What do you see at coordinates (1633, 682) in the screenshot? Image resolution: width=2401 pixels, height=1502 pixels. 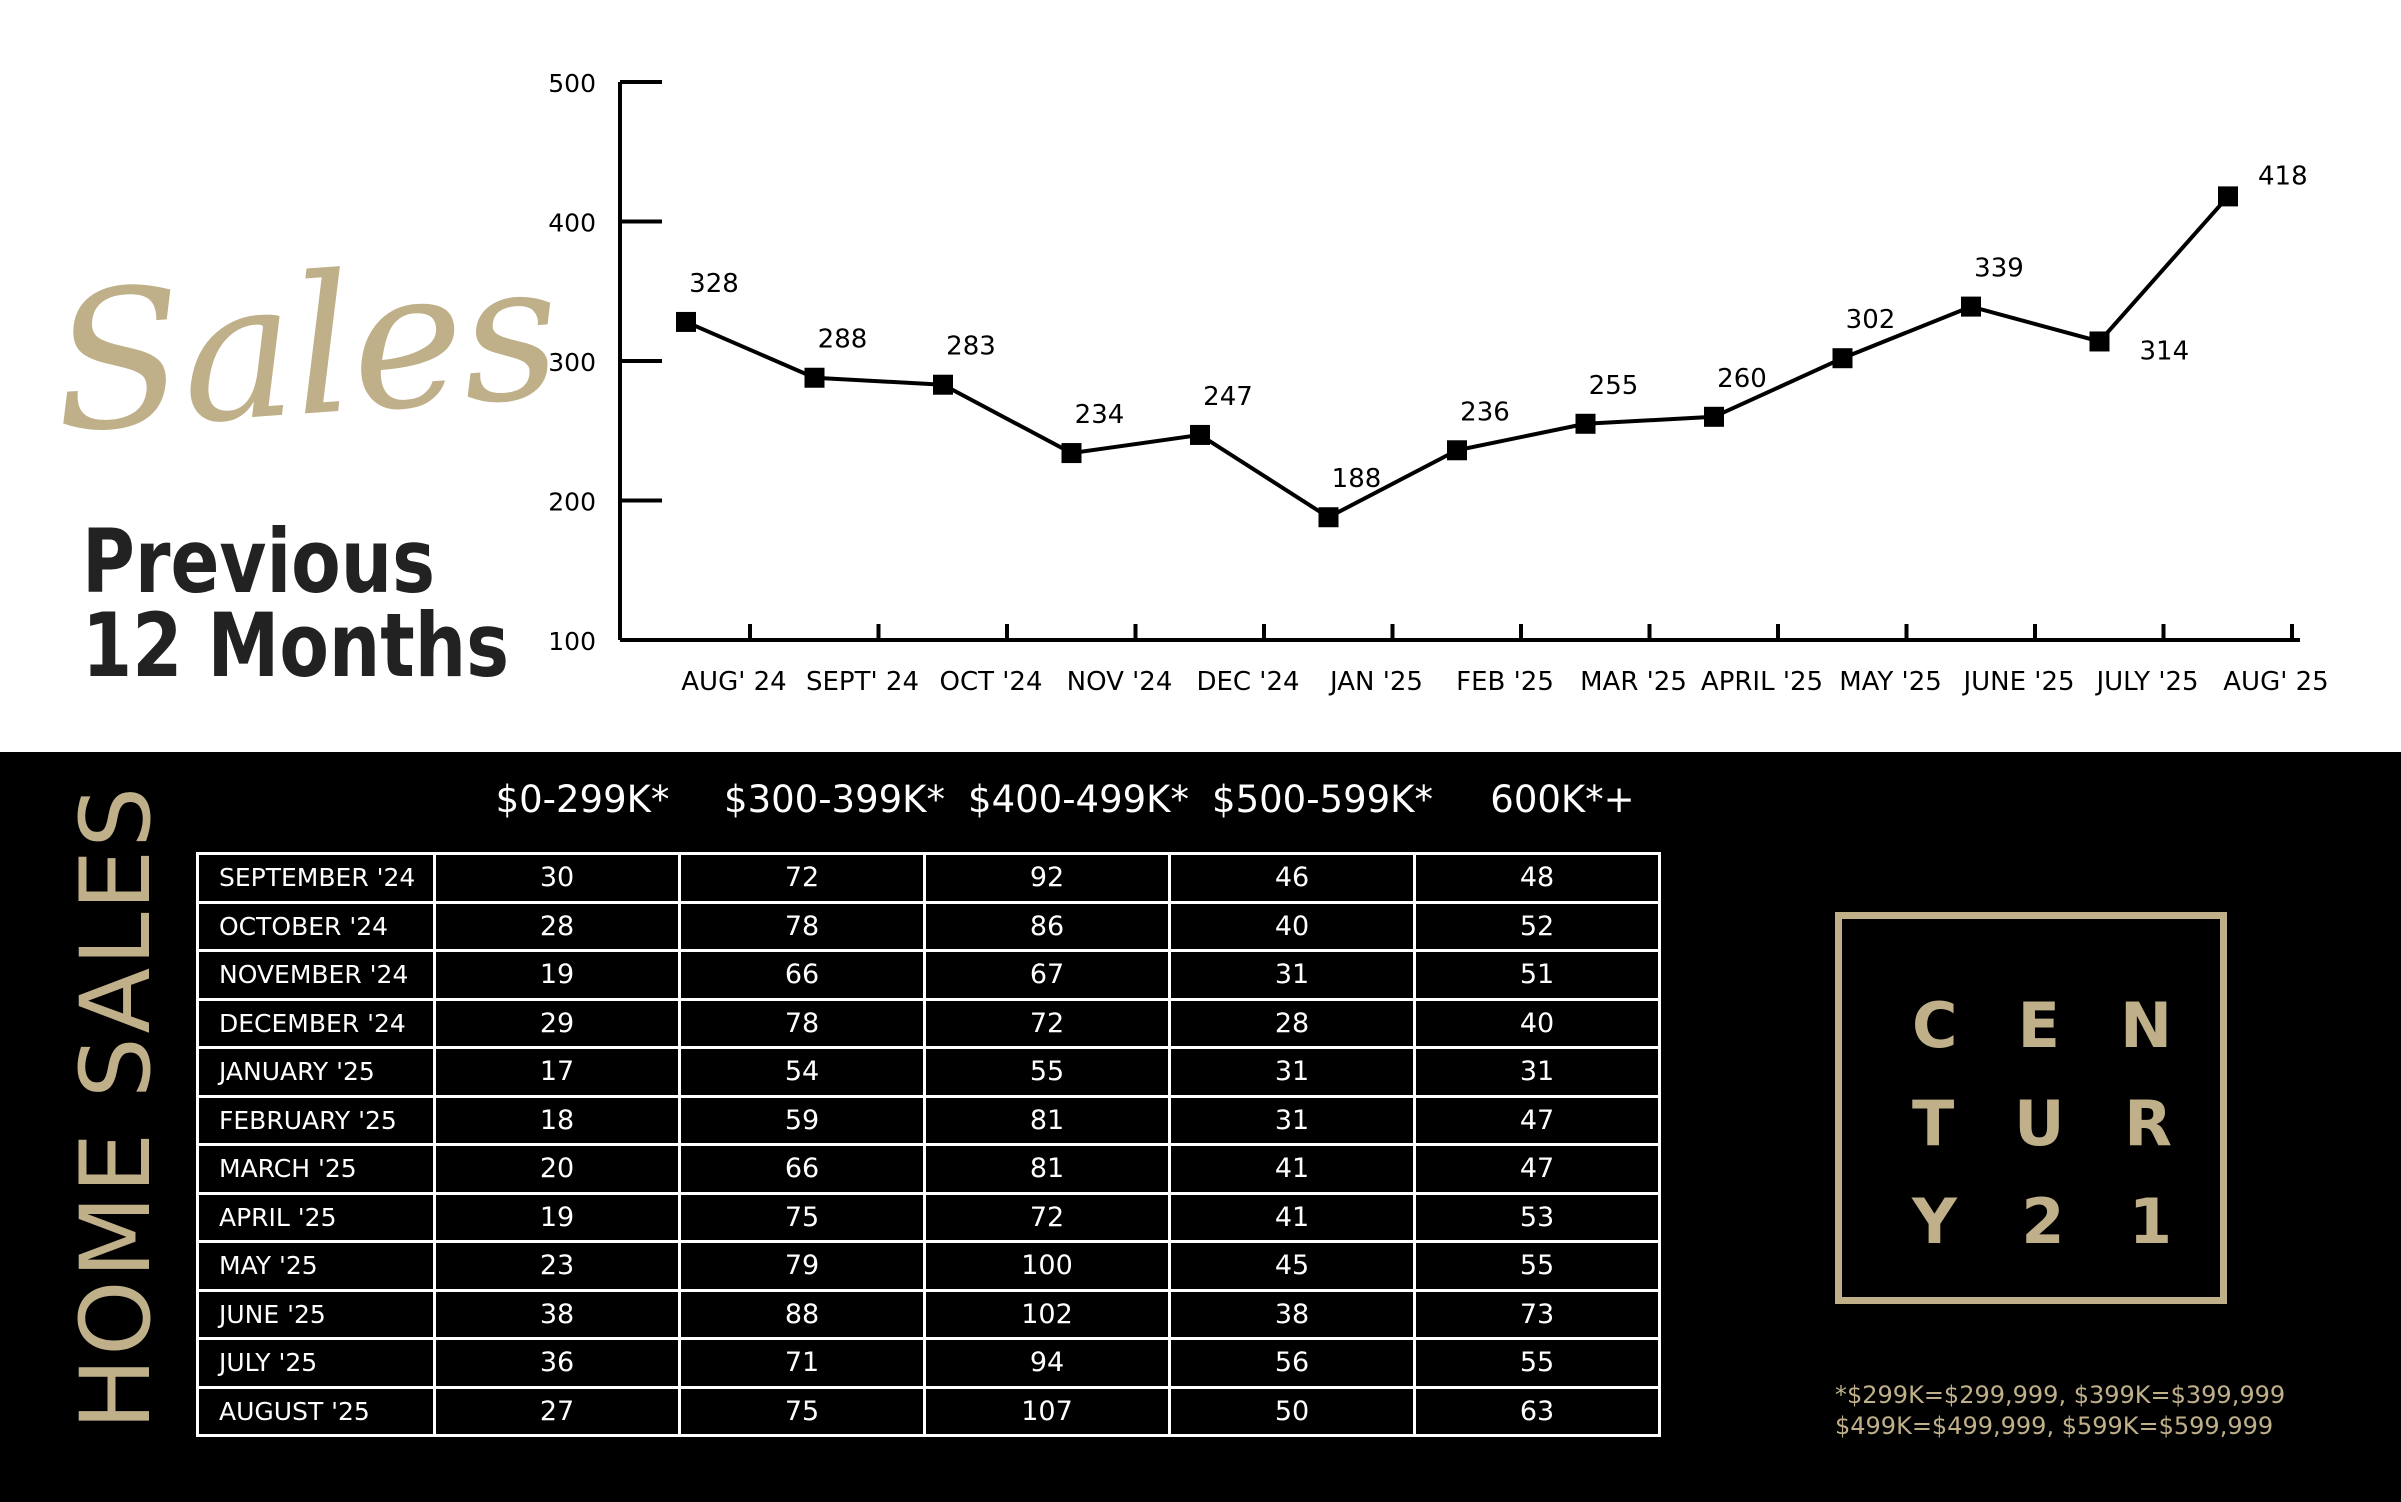 I see `x-tick-label: MAR '25` at bounding box center [1633, 682].